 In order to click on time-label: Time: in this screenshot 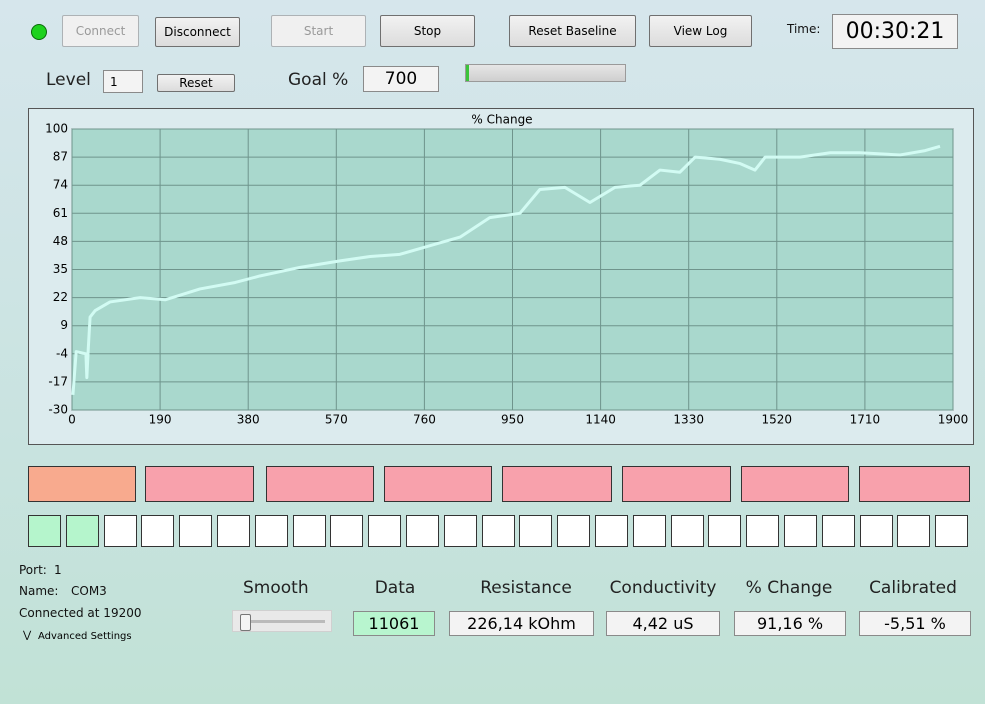, I will do `click(804, 29)`.